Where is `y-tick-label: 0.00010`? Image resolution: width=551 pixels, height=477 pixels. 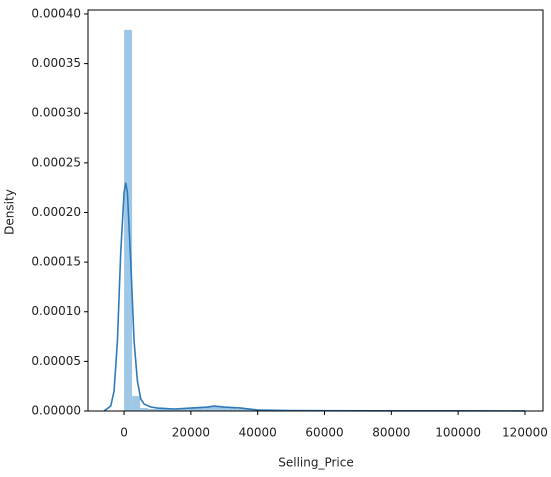
y-tick-label: 0.00010 is located at coordinates (56, 311).